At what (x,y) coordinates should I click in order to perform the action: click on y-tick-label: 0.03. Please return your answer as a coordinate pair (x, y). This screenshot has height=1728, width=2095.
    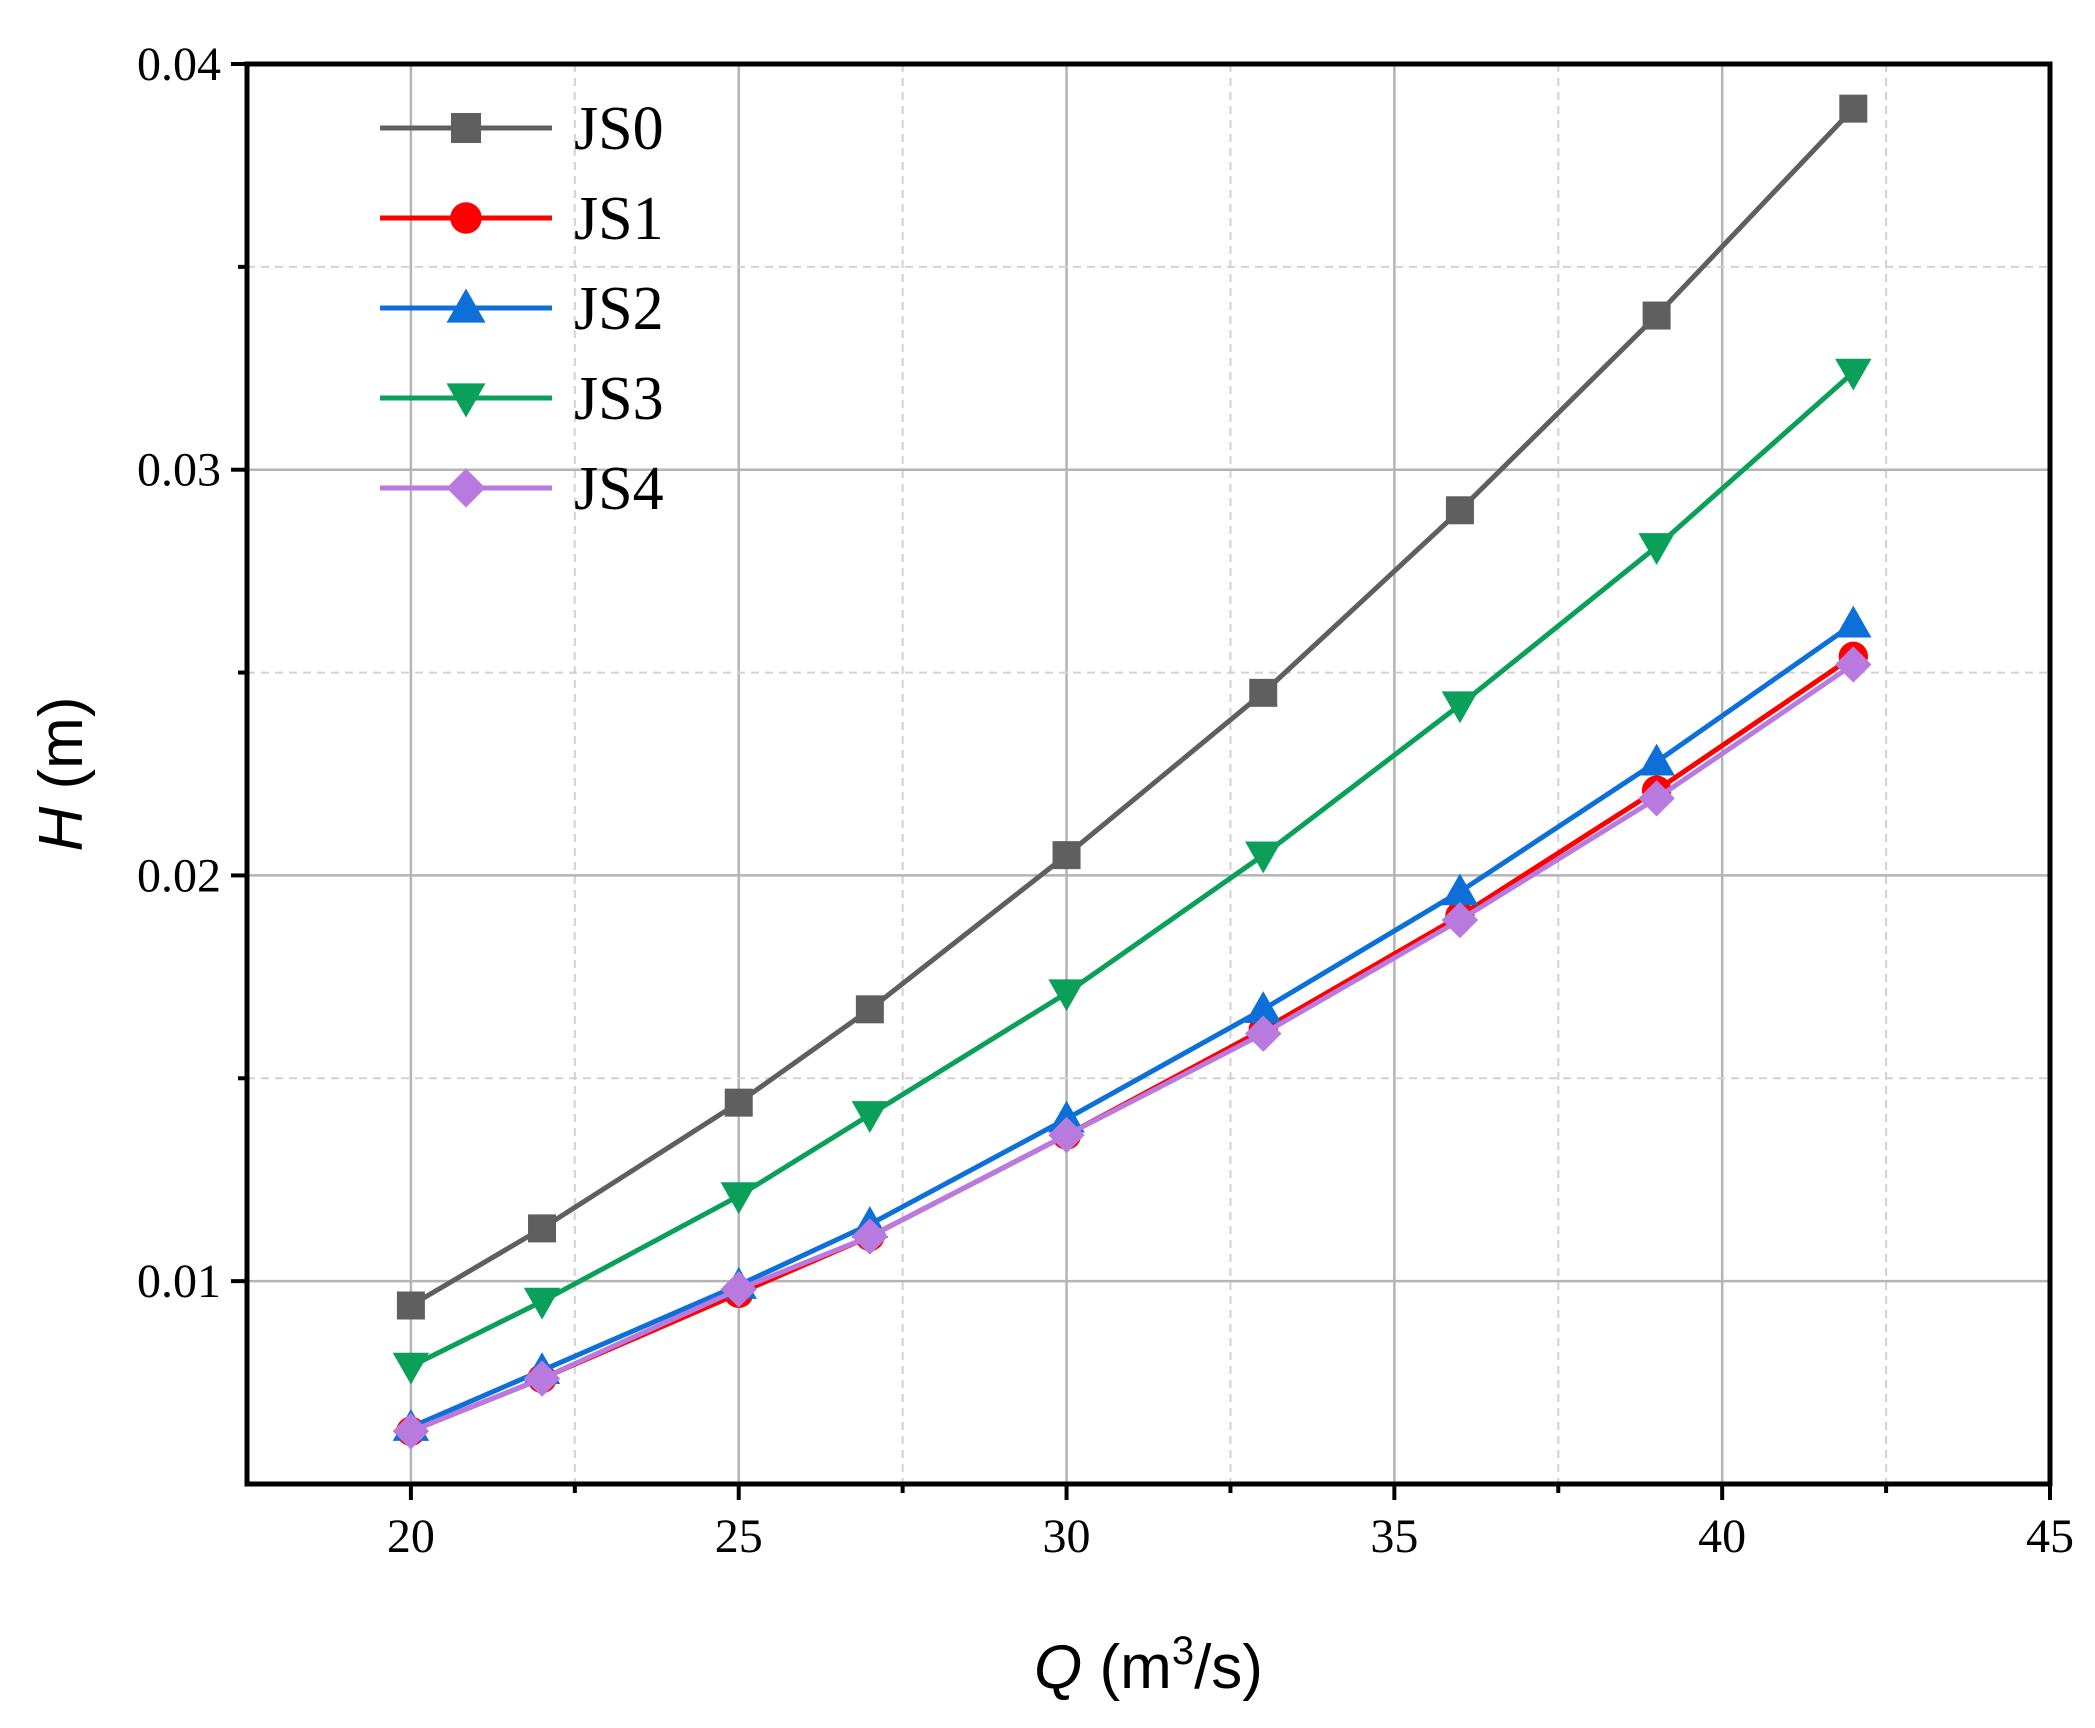
    Looking at the image, I should click on (179, 470).